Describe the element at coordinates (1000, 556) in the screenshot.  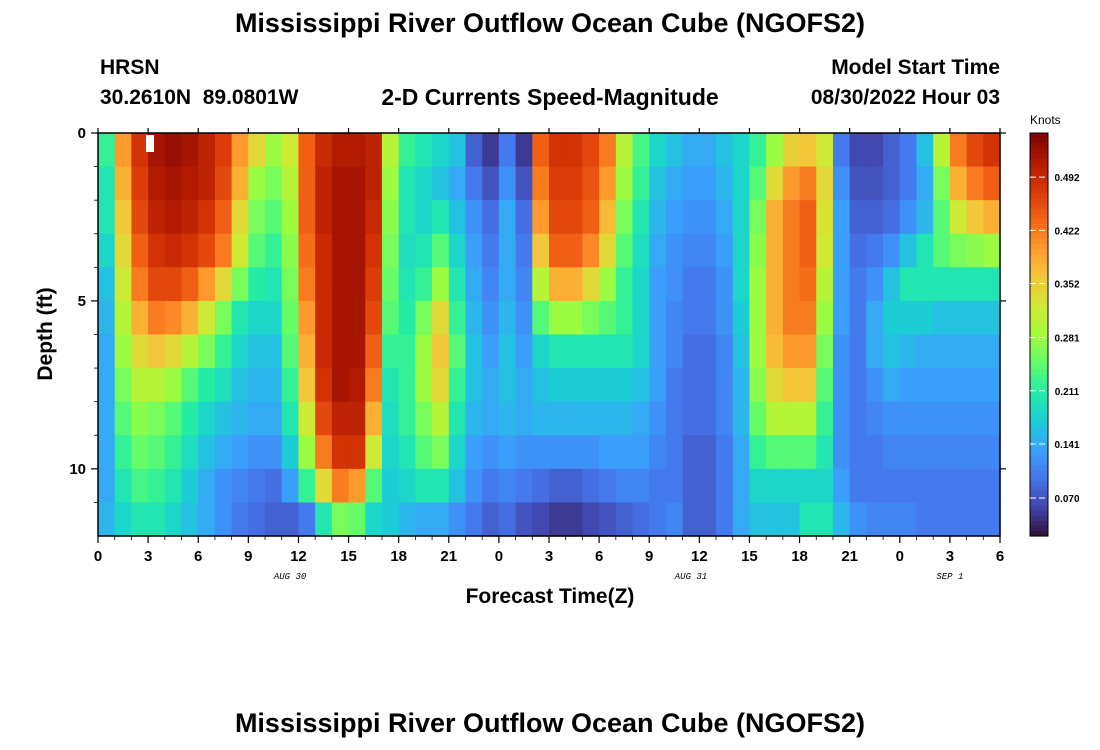
I see `x-tick-label: 6` at that location.